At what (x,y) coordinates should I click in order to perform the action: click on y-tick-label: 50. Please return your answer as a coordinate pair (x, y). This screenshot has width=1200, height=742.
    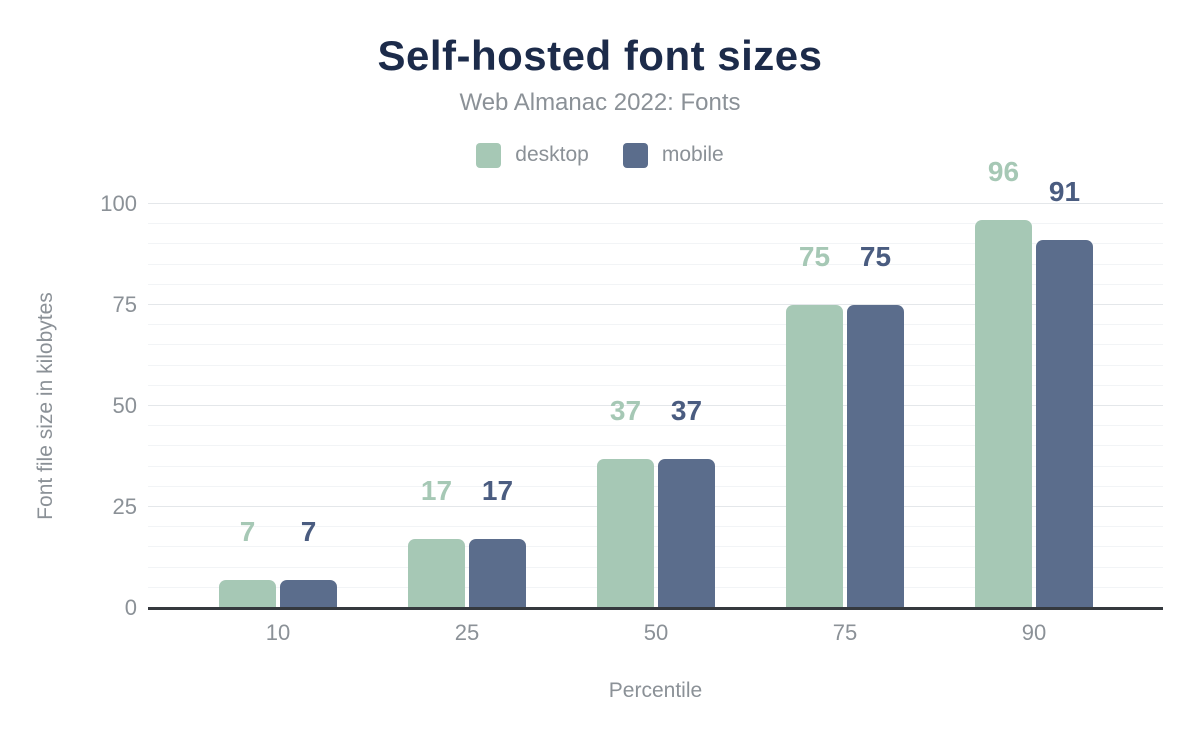
    Looking at the image, I should click on (124, 405).